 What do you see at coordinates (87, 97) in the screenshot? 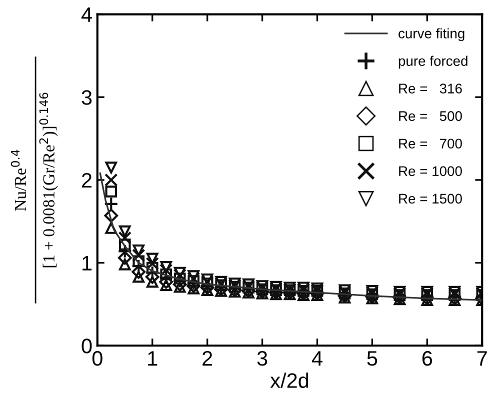
I see `y-tick-label: 3` at bounding box center [87, 97].